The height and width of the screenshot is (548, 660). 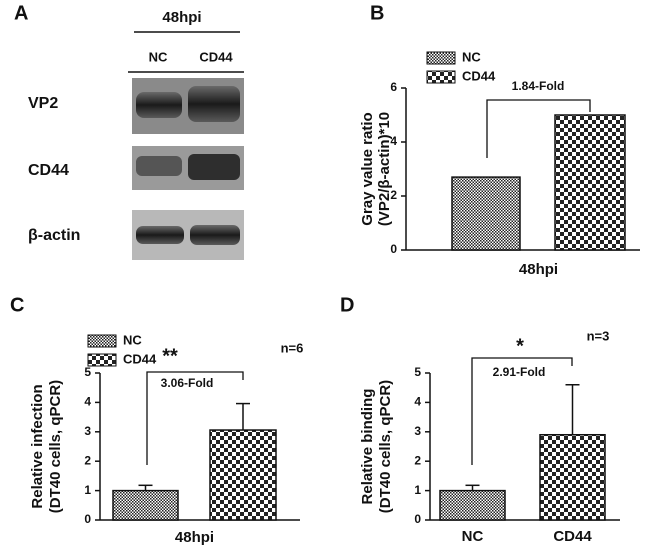 What do you see at coordinates (367, 447) in the screenshot?
I see `y-axis-label: Relative binding` at bounding box center [367, 447].